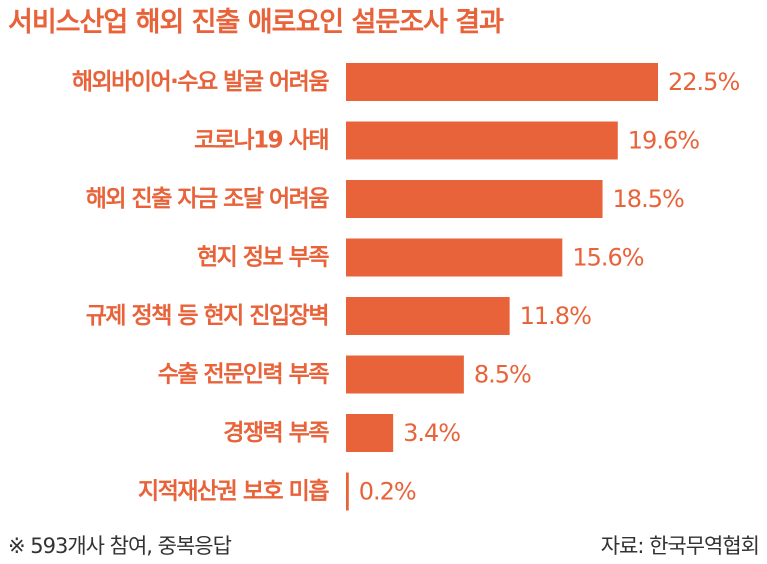 This screenshot has height=564, width=767. What do you see at coordinates (648, 199) in the screenshot?
I see `value-label: 18.5%` at bounding box center [648, 199].